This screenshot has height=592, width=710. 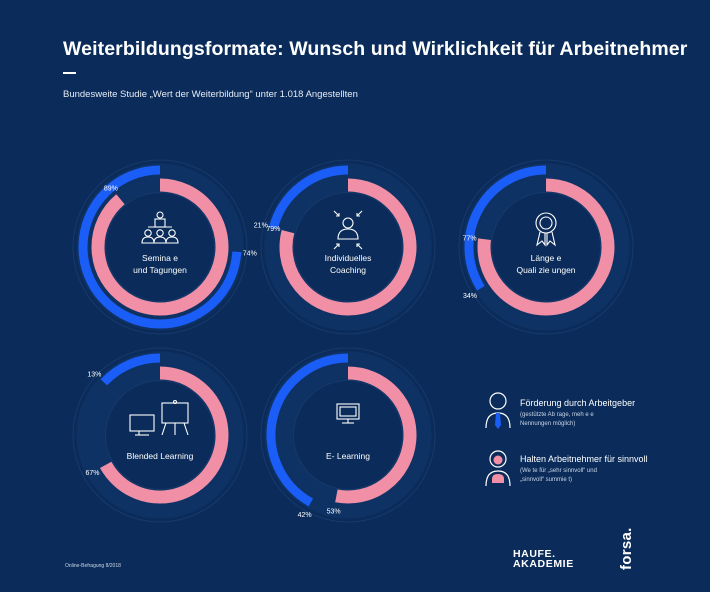 I want to click on award-icon, so click(x=546, y=229).